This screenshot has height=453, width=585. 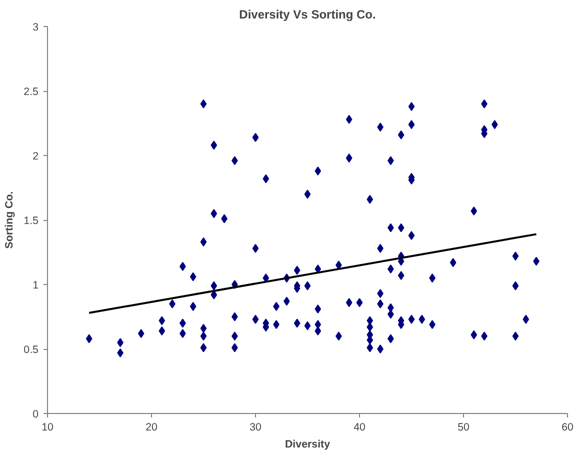 What do you see at coordinates (152, 428) in the screenshot?
I see `x-tick-label: 20` at bounding box center [152, 428].